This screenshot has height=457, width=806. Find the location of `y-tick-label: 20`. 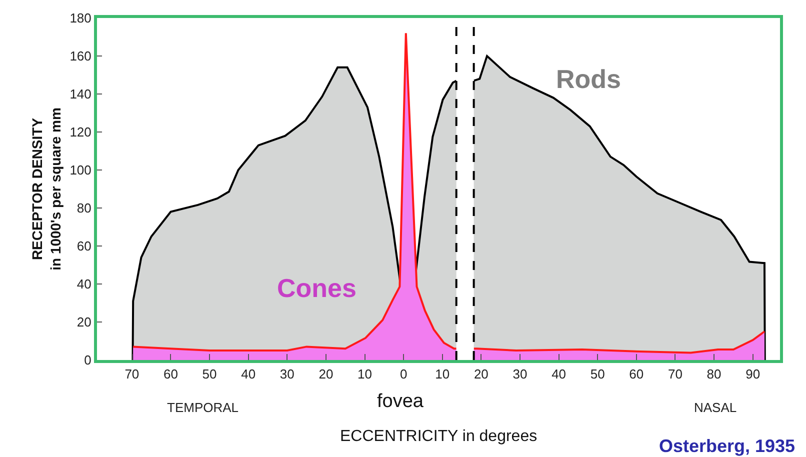

y-tick-label: 20 is located at coordinates (84, 322).